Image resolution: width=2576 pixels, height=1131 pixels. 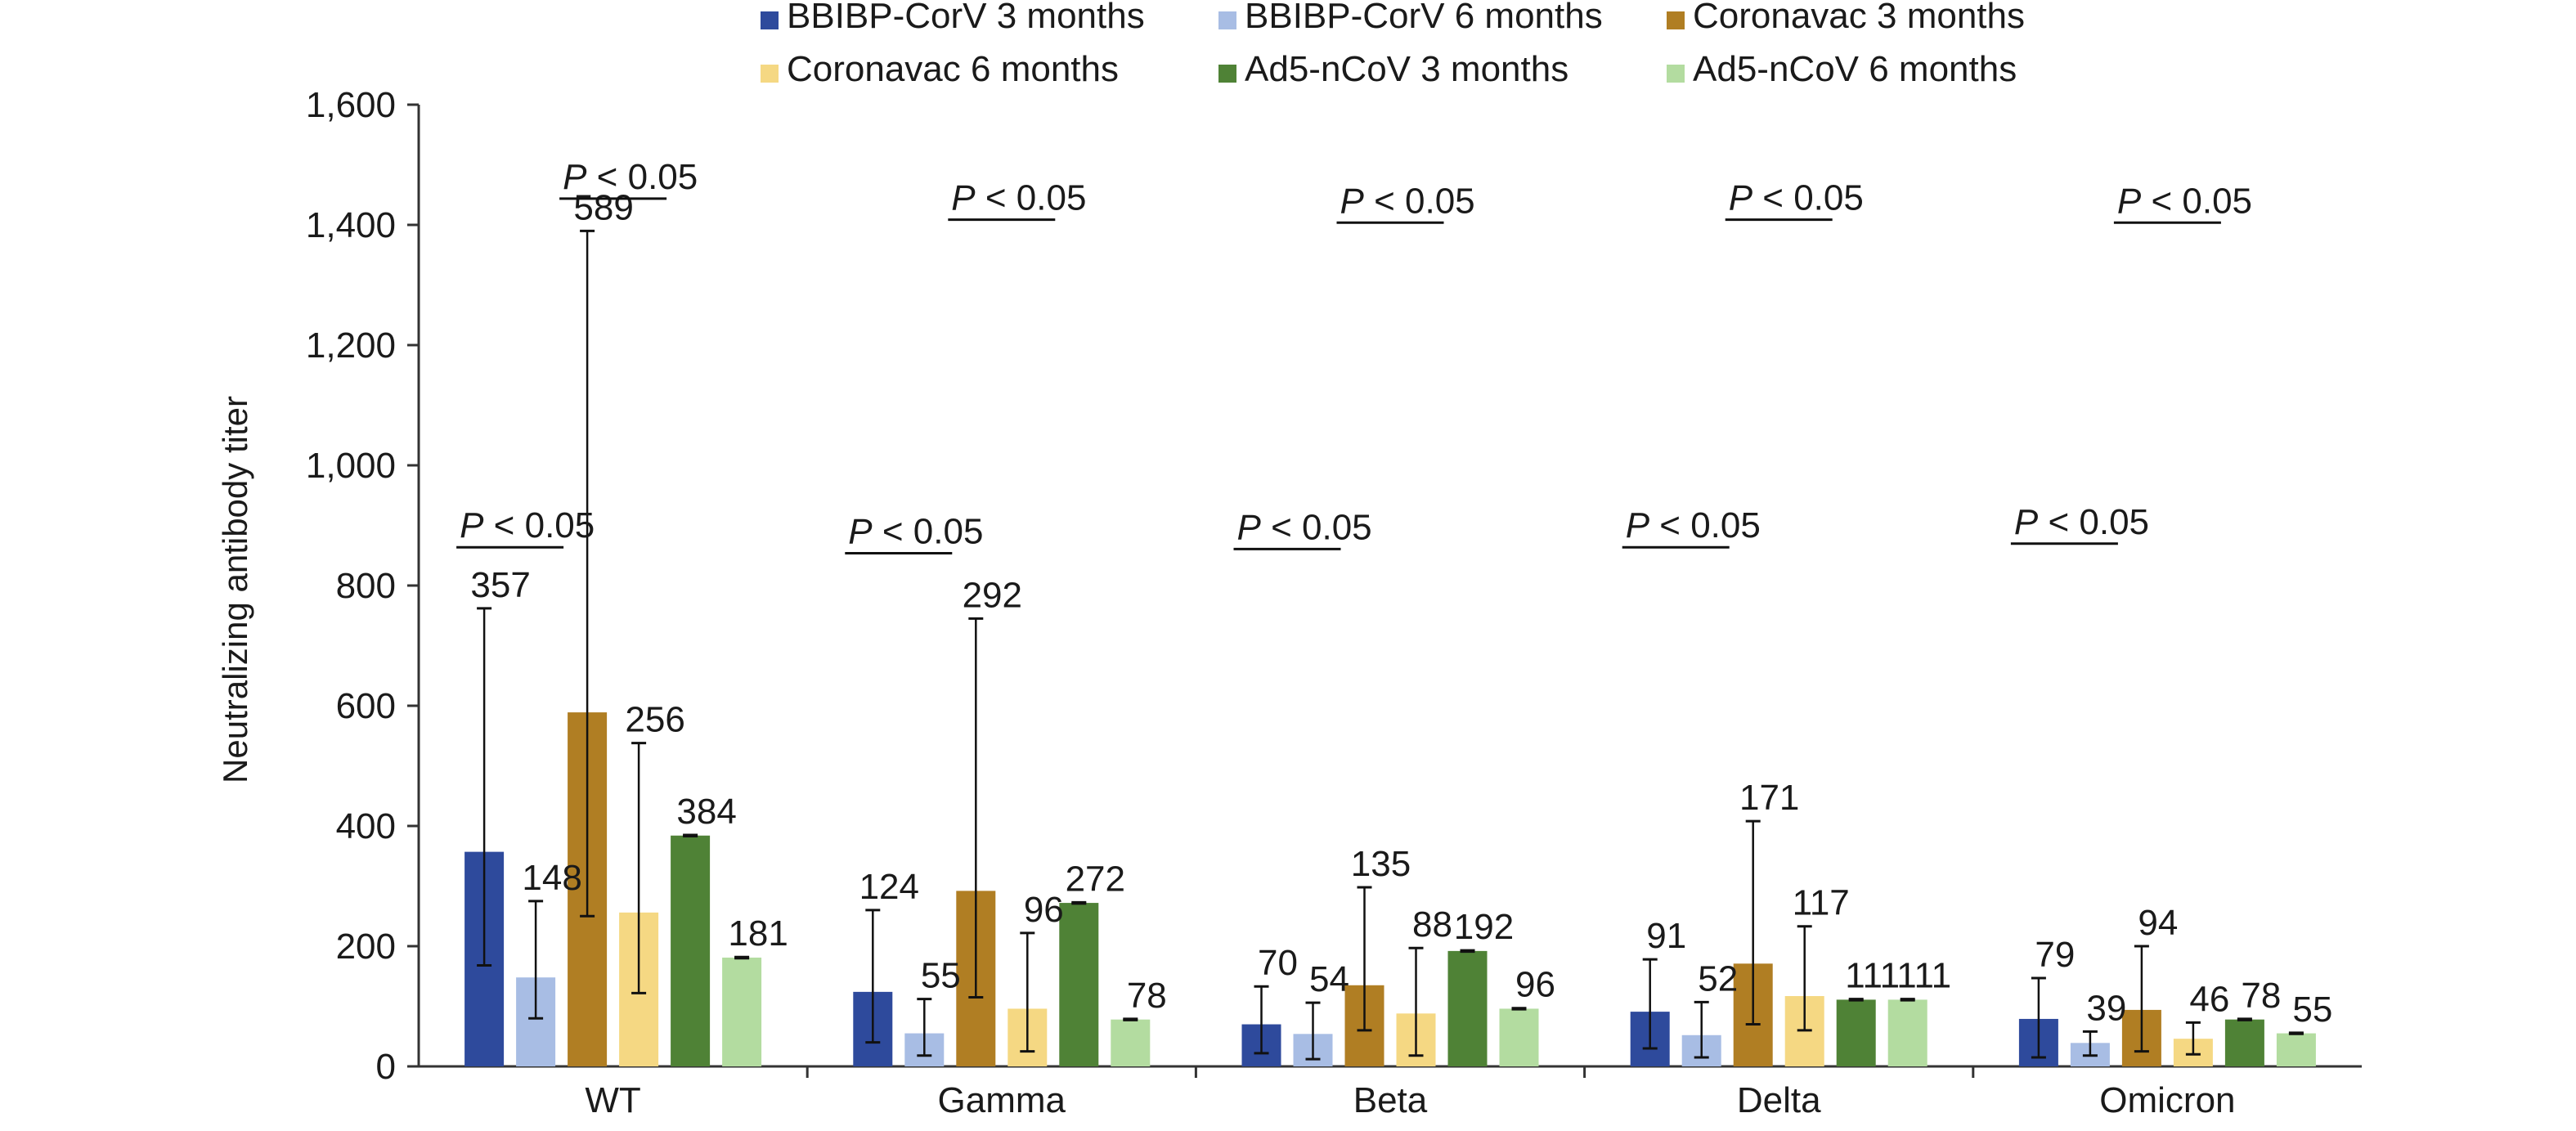 What do you see at coordinates (386, 1067) in the screenshot?
I see `y-tick-label: 0` at bounding box center [386, 1067].